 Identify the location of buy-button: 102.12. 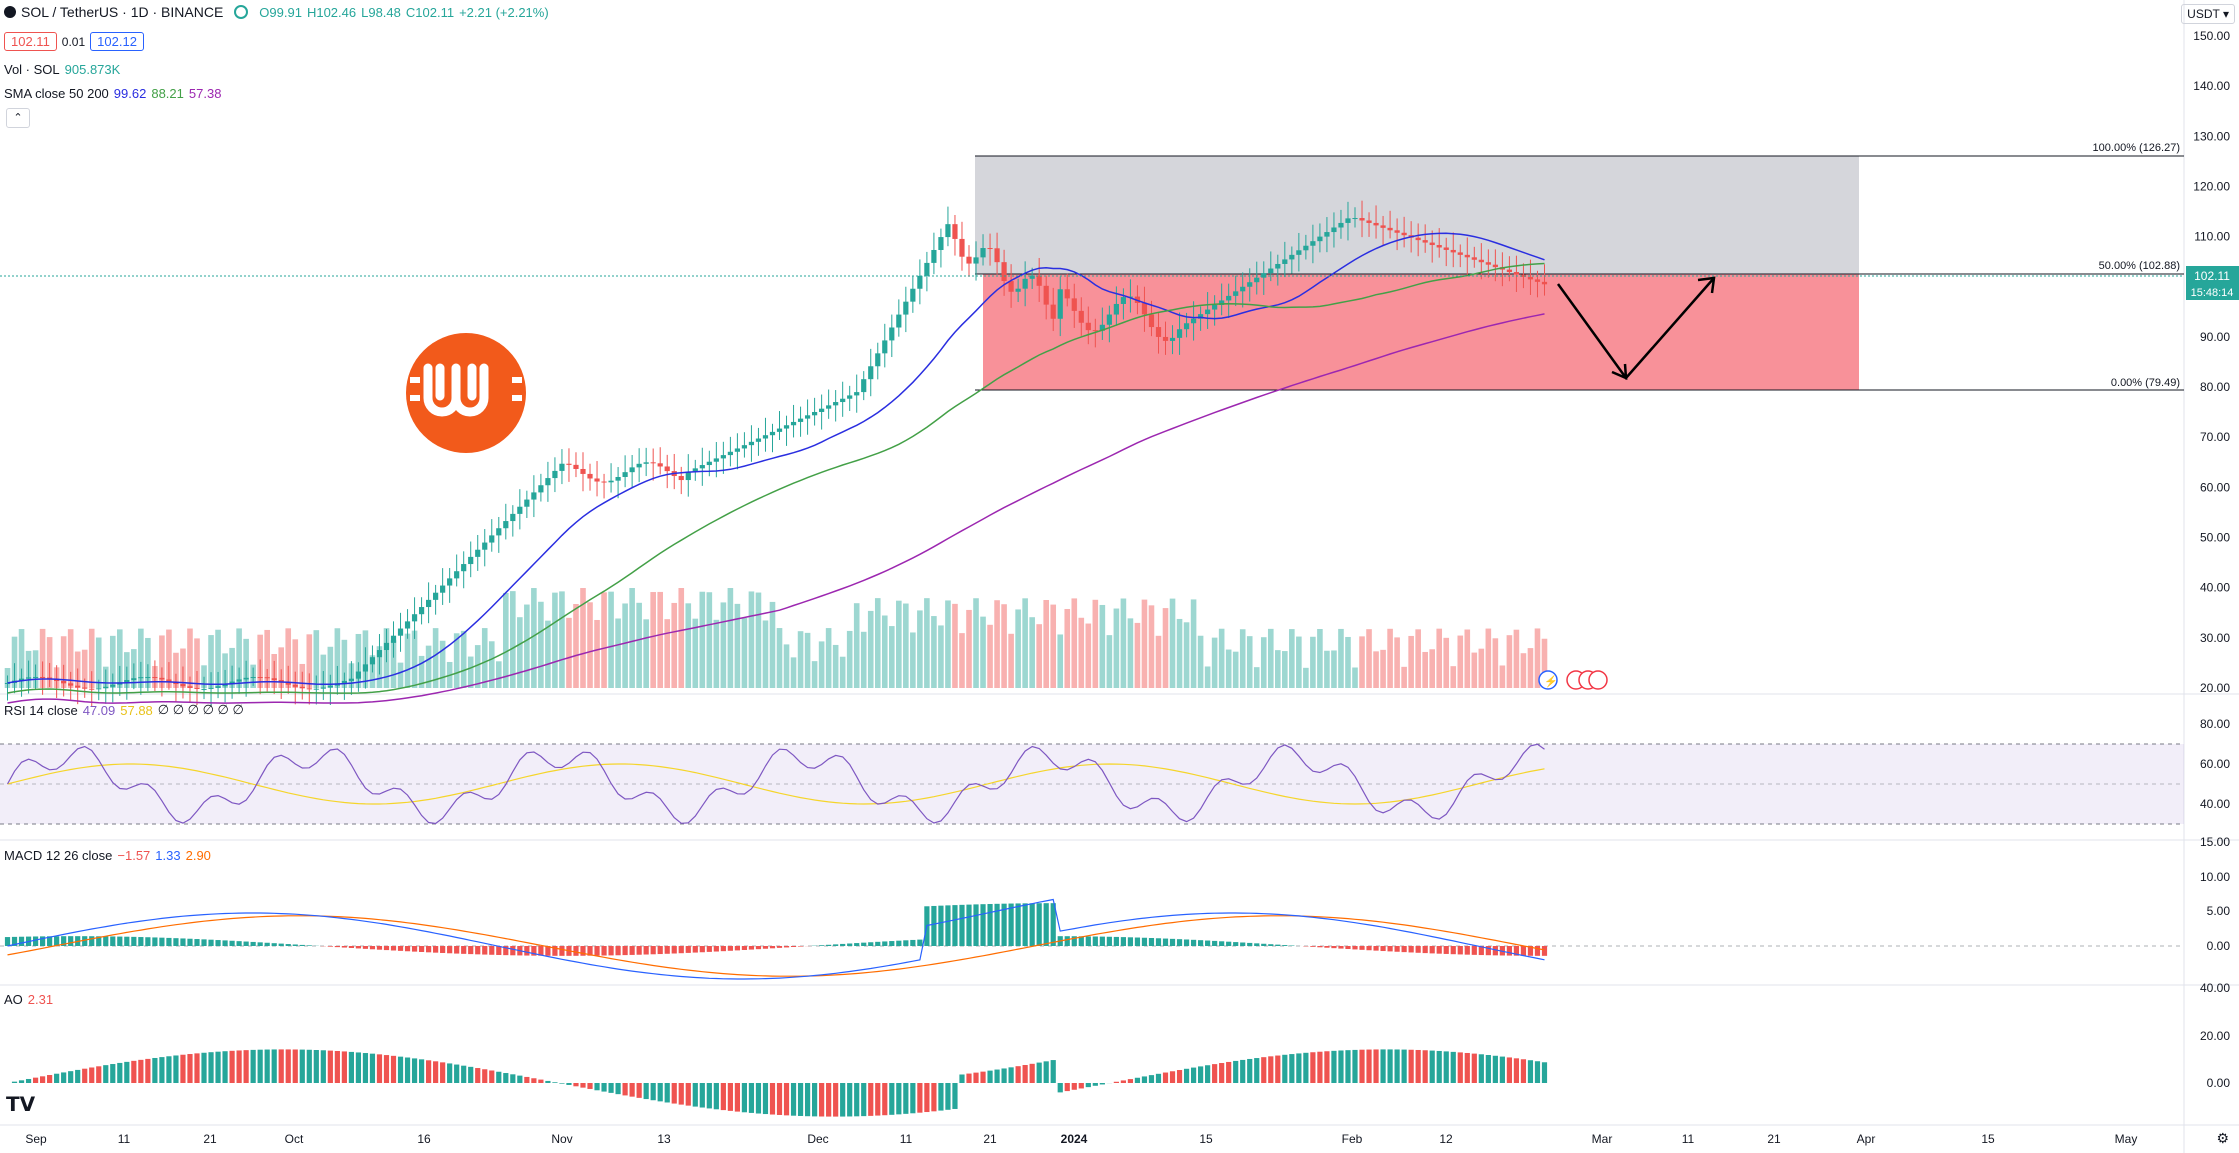
(117, 41).